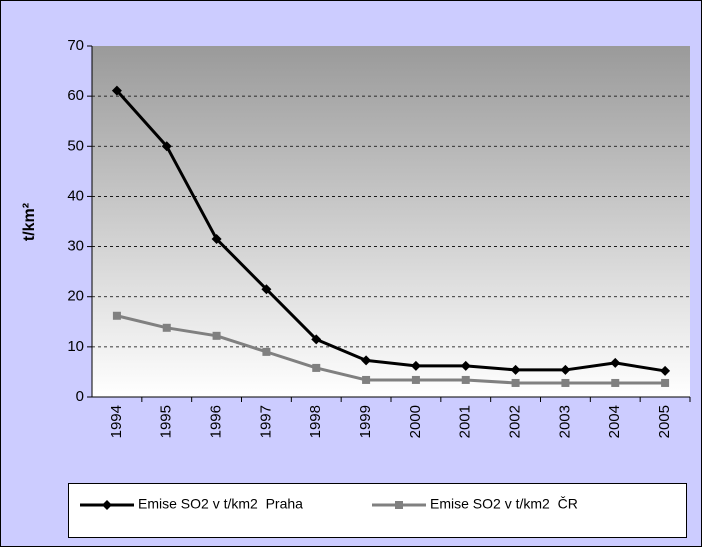 The width and height of the screenshot is (702, 547). What do you see at coordinates (465, 421) in the screenshot?
I see `x-tick-label: 2001` at bounding box center [465, 421].